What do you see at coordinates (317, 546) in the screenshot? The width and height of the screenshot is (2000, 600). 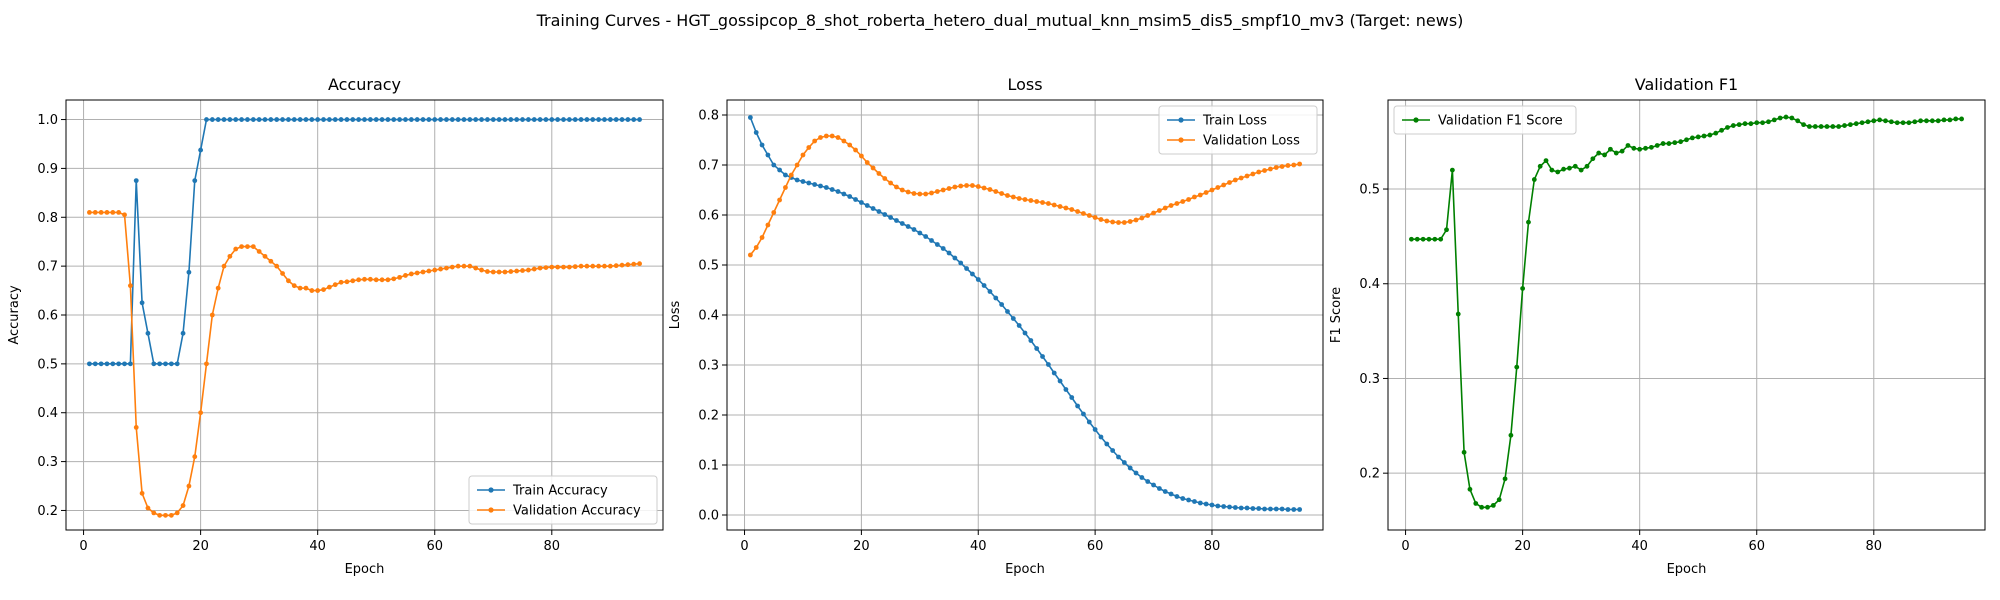 I see `x-tick-label: 40` at bounding box center [317, 546].